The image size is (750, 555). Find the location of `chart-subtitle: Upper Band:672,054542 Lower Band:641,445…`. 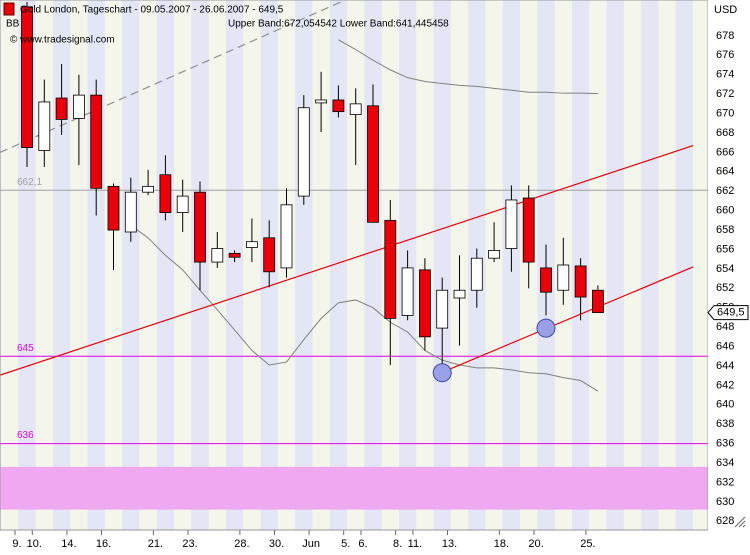

chart-subtitle: Upper Band:672,054542 Lower Band:641,445… is located at coordinates (338, 24).